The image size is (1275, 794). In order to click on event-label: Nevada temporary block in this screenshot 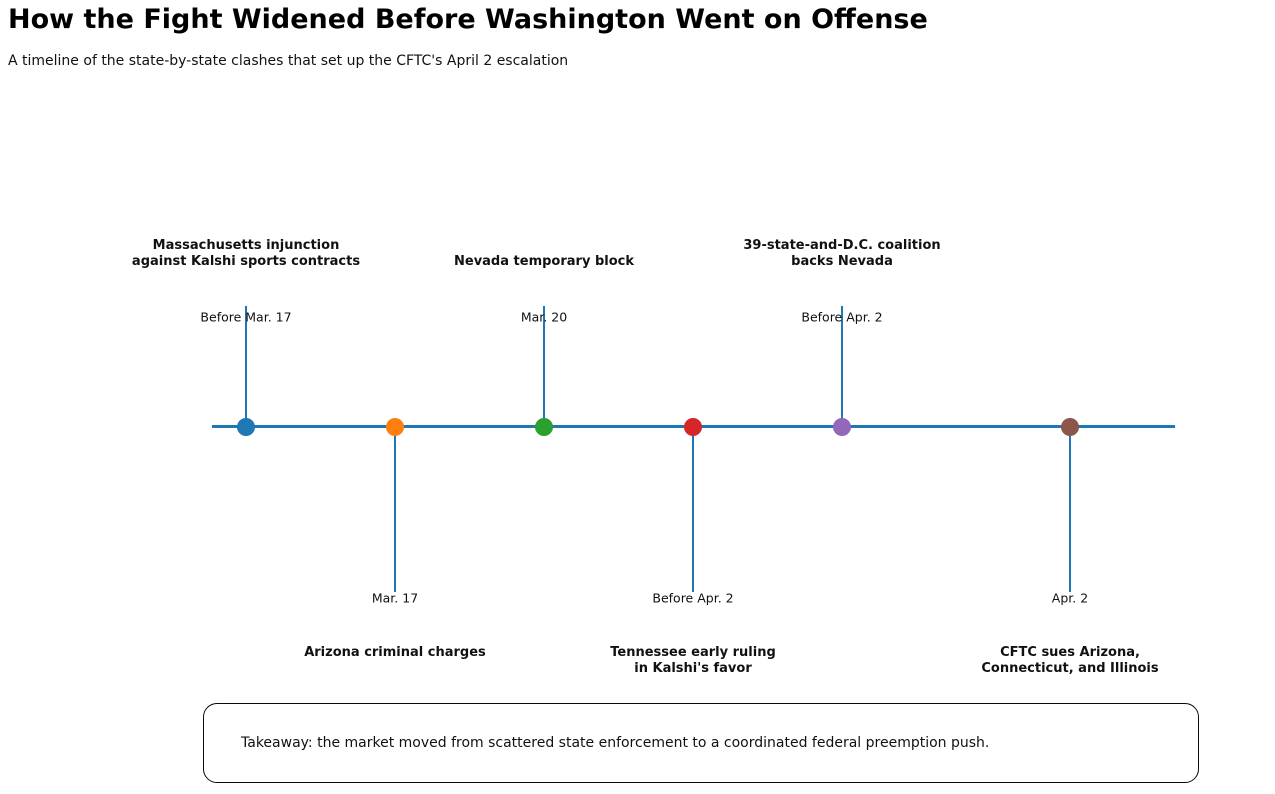, I will do `click(544, 261)`.